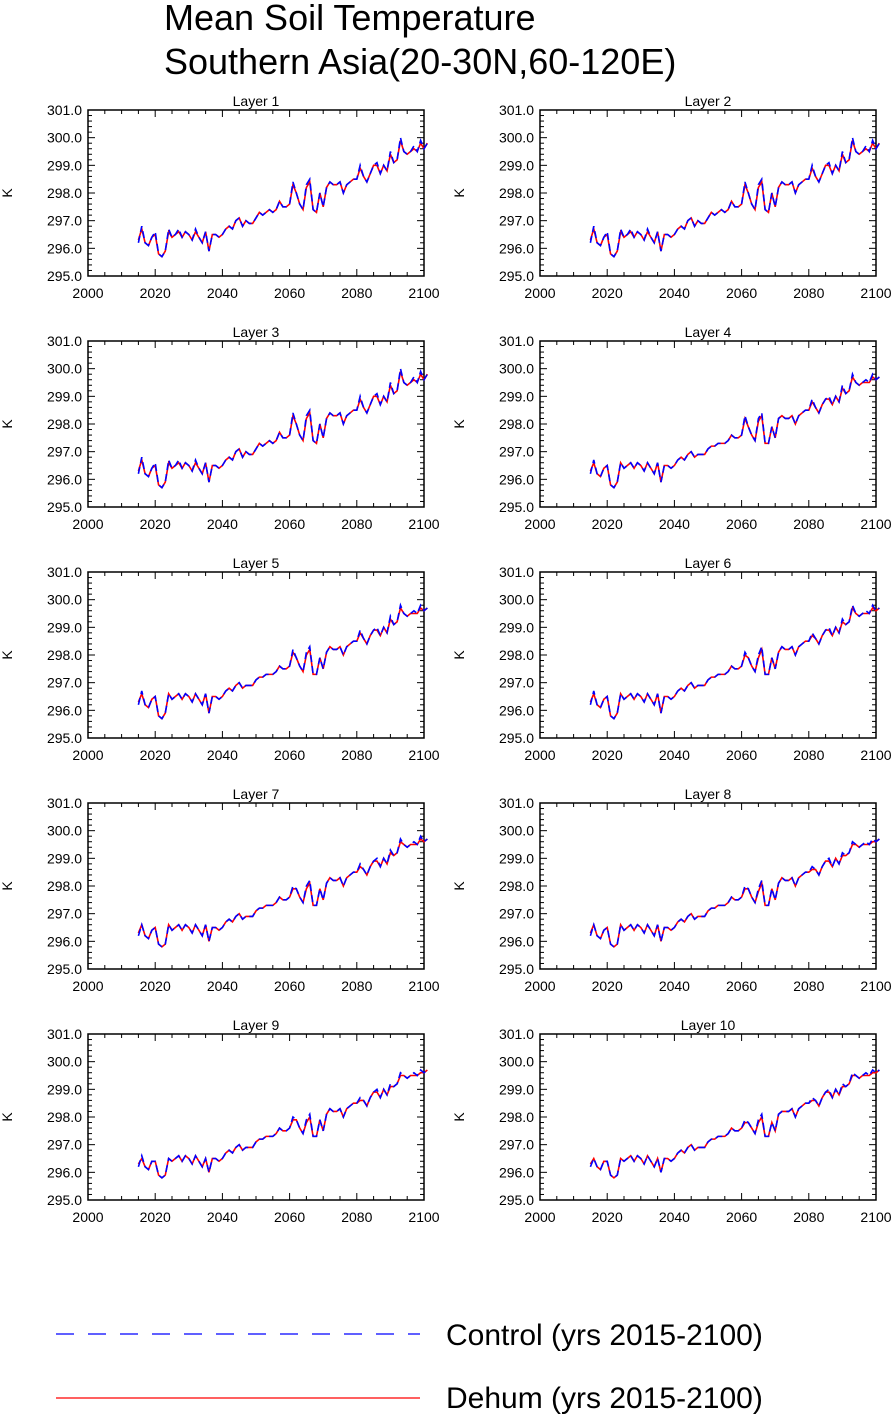  Describe the element at coordinates (256, 332) in the screenshot. I see `panel-title: Layer 3` at that location.